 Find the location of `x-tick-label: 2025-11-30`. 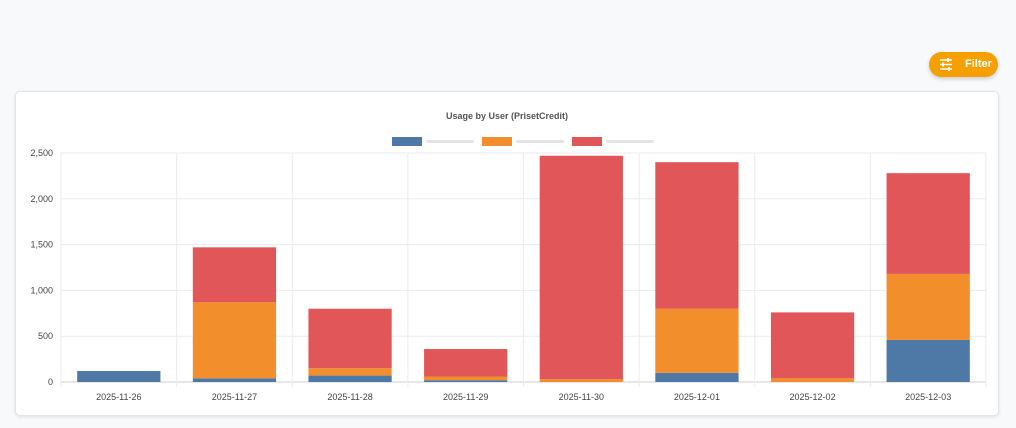

x-tick-label: 2025-11-30 is located at coordinates (581, 397).